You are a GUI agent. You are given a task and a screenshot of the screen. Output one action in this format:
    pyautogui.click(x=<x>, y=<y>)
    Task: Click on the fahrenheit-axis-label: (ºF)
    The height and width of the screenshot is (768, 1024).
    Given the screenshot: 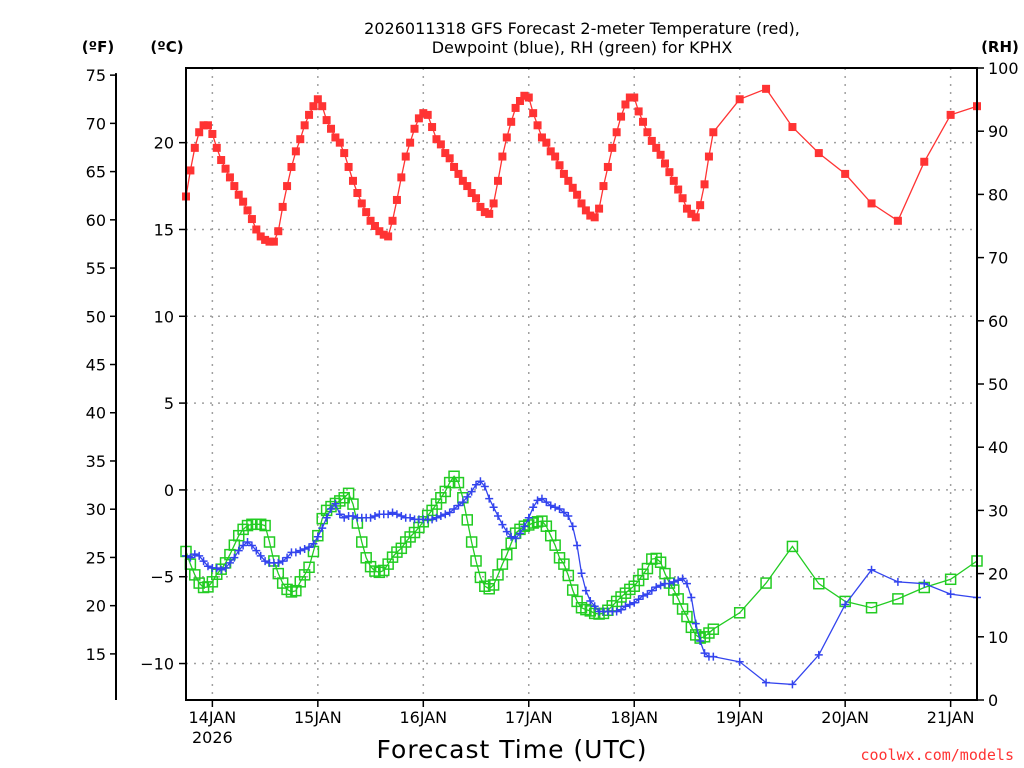 What is the action you would take?
    pyautogui.click(x=98, y=47)
    